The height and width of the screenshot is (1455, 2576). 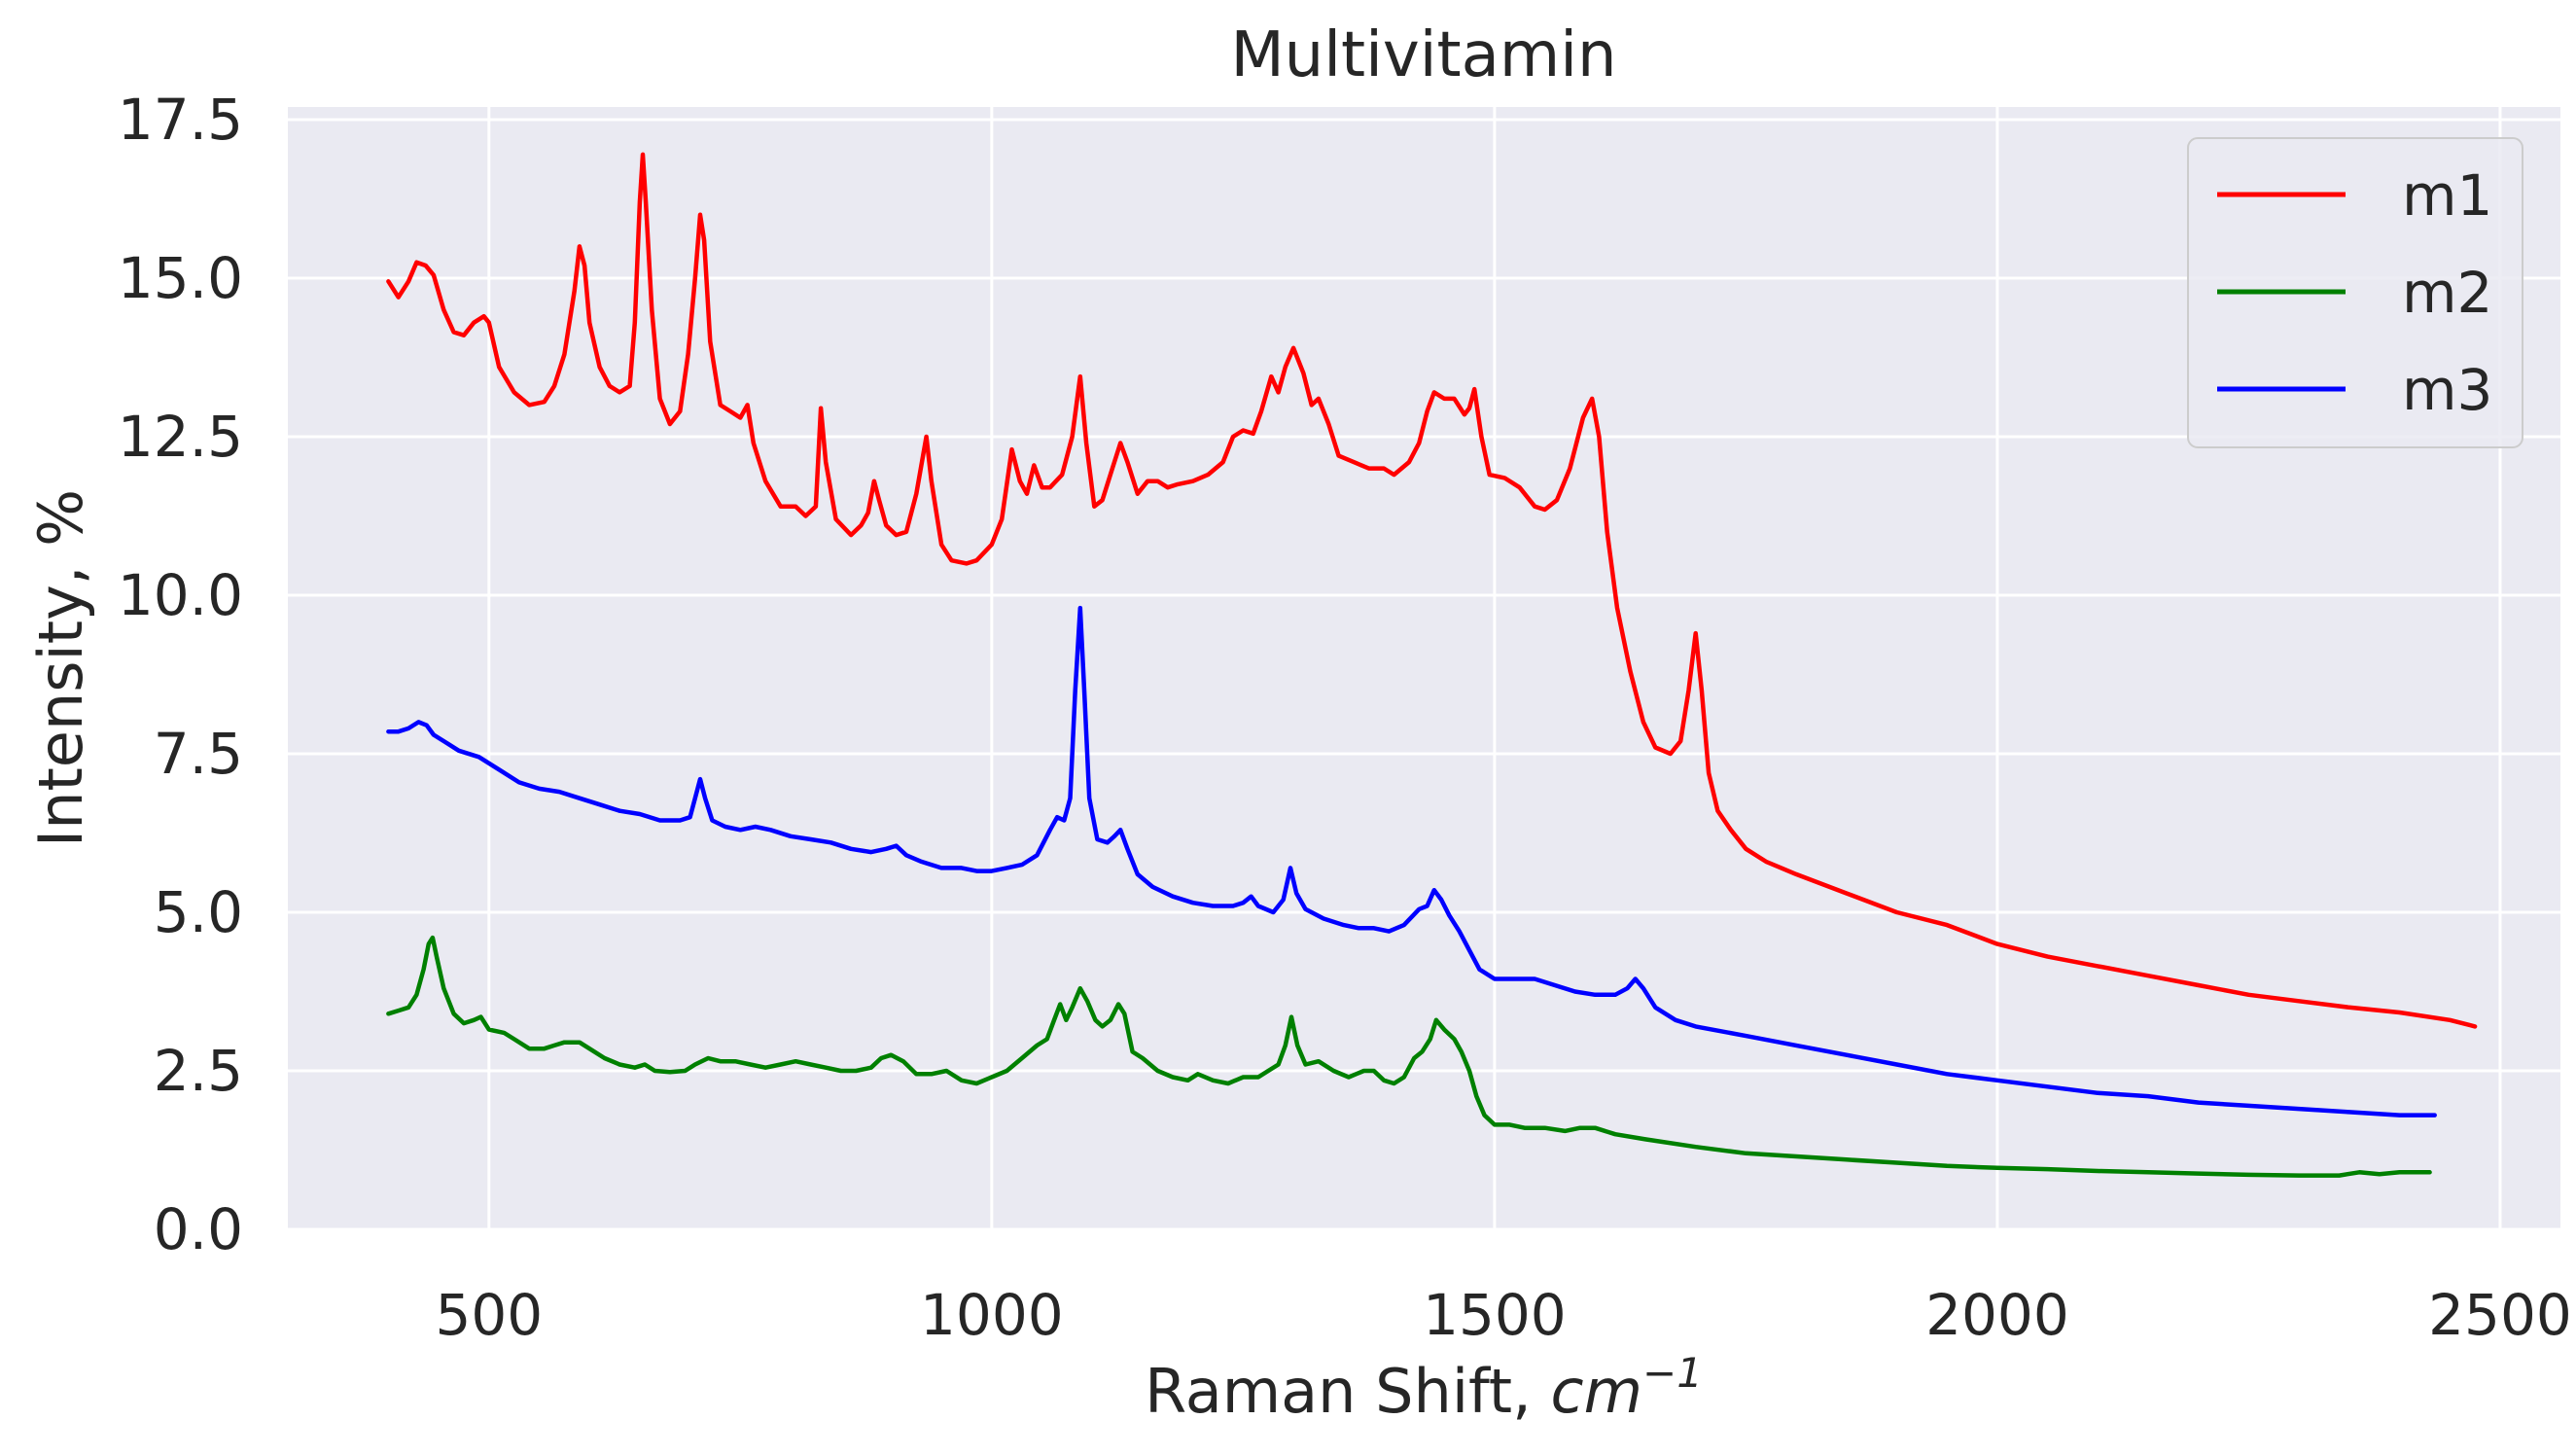 I want to click on x-tick-label: 500, so click(x=489, y=1315).